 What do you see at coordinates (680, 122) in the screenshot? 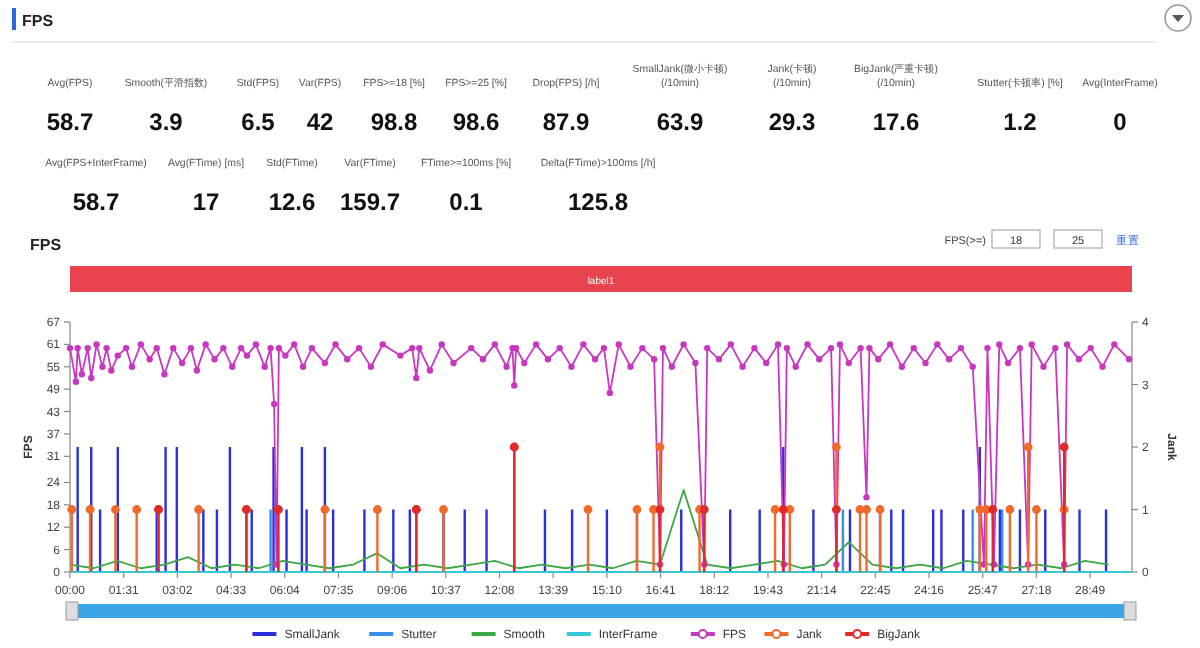
I see `data-label: 63.9` at bounding box center [680, 122].